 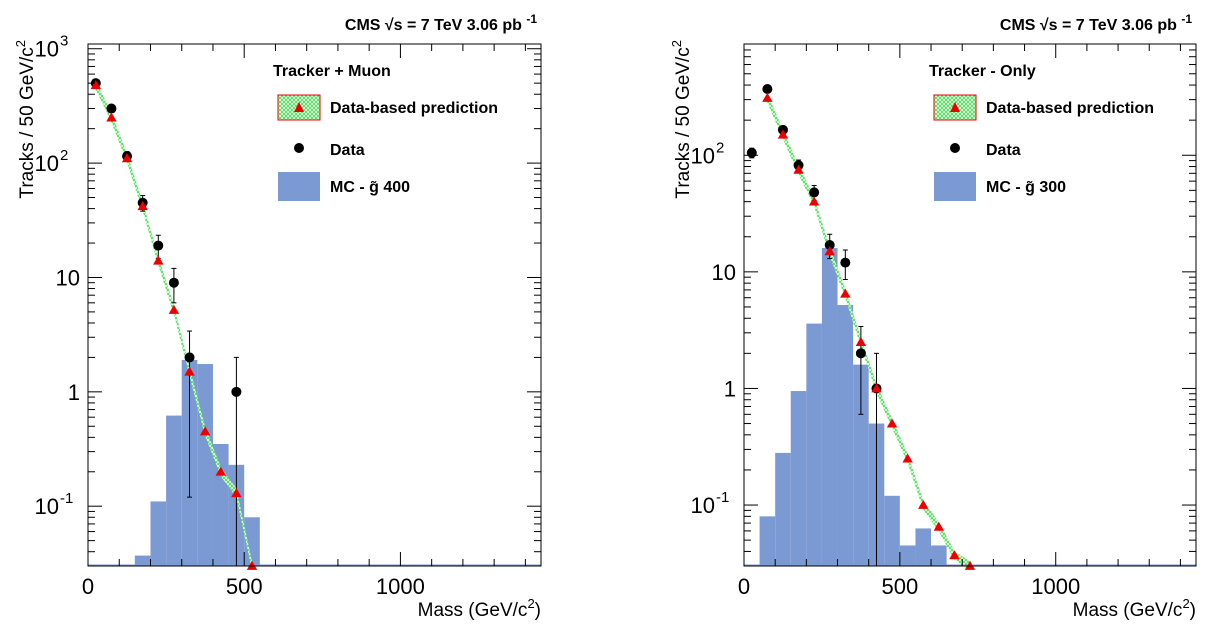 I want to click on panel1-x-tick-label: 500, so click(x=244, y=586).